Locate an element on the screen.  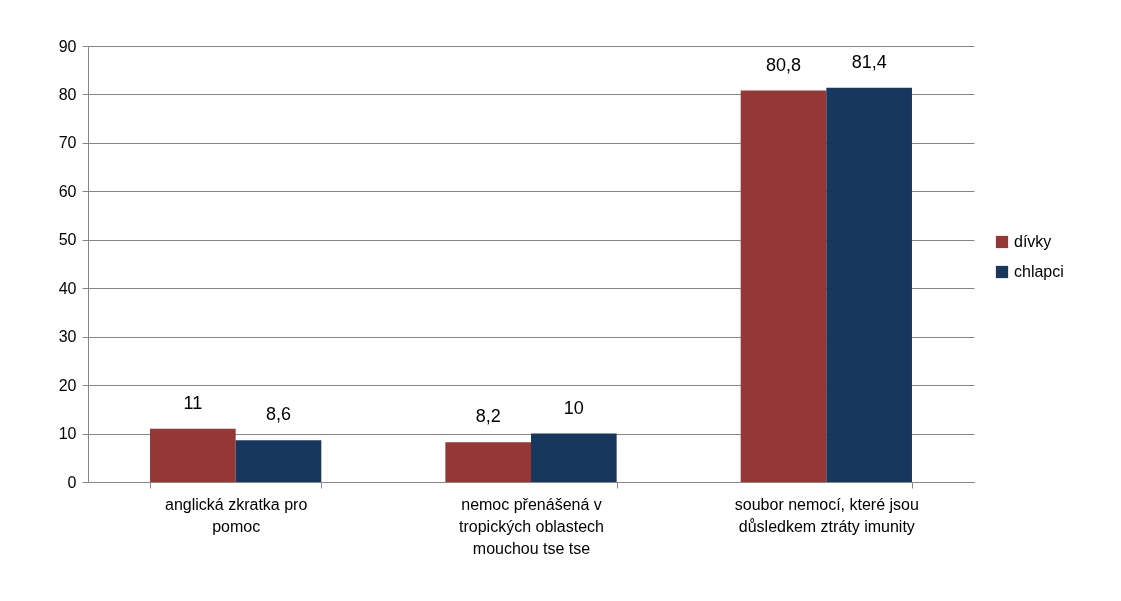
legend-label: dívky is located at coordinates (1033, 241).